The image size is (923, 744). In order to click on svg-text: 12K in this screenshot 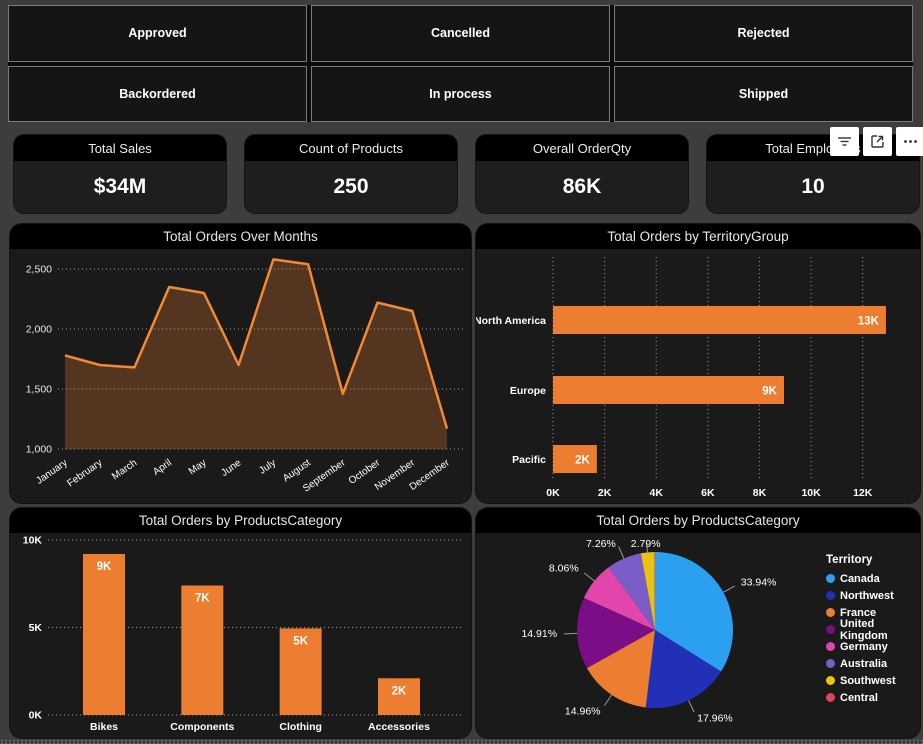, I will do `click(863, 493)`.